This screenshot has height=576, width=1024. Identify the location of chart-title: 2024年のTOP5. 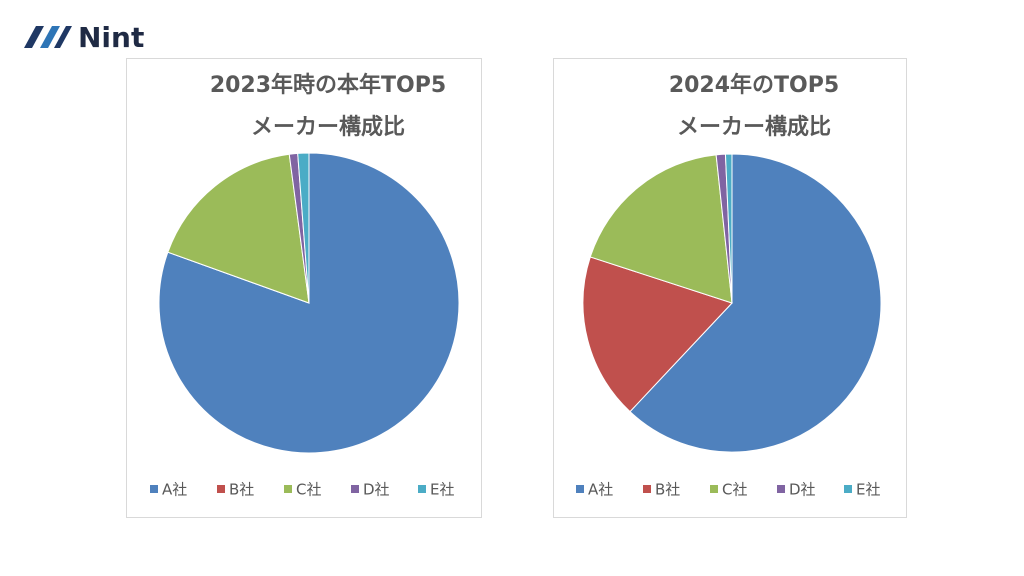
(754, 85).